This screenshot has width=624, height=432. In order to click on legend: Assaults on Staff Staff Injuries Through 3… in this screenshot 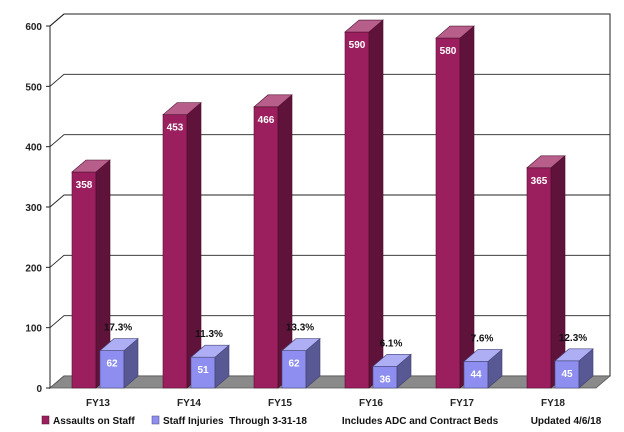, I will do `click(321, 421)`.